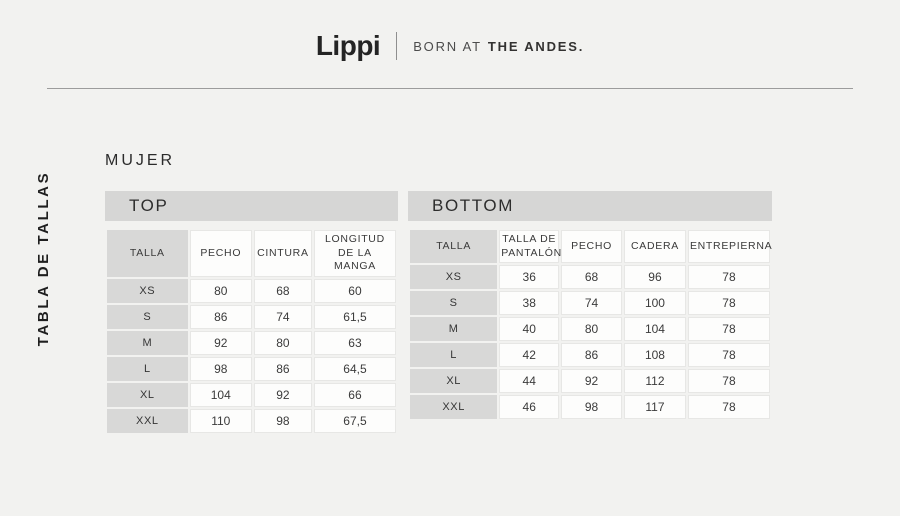 The width and height of the screenshot is (900, 516). I want to click on measure-column-header: CINTURA, so click(282, 253).